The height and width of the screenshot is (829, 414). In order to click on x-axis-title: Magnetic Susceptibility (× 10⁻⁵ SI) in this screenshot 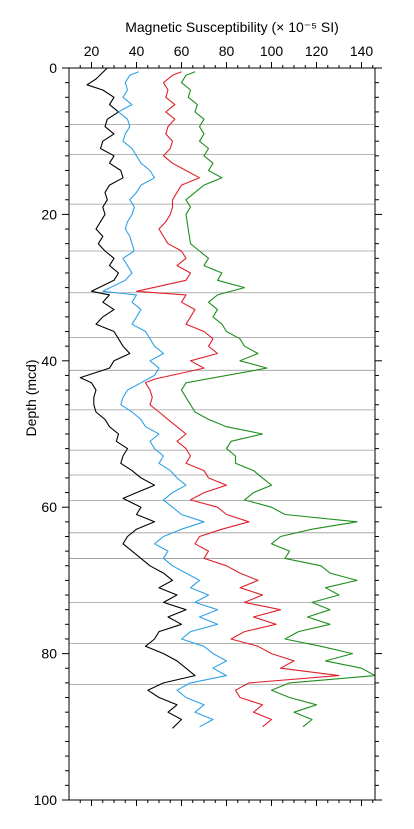, I will do `click(232, 27)`.